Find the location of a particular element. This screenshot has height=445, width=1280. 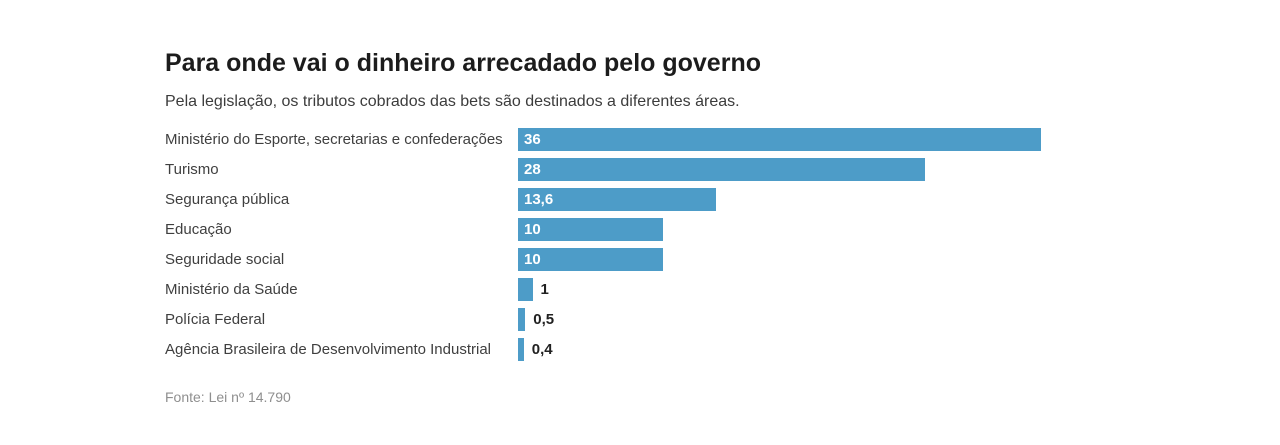

category-label: Segurança pública is located at coordinates (227, 199).